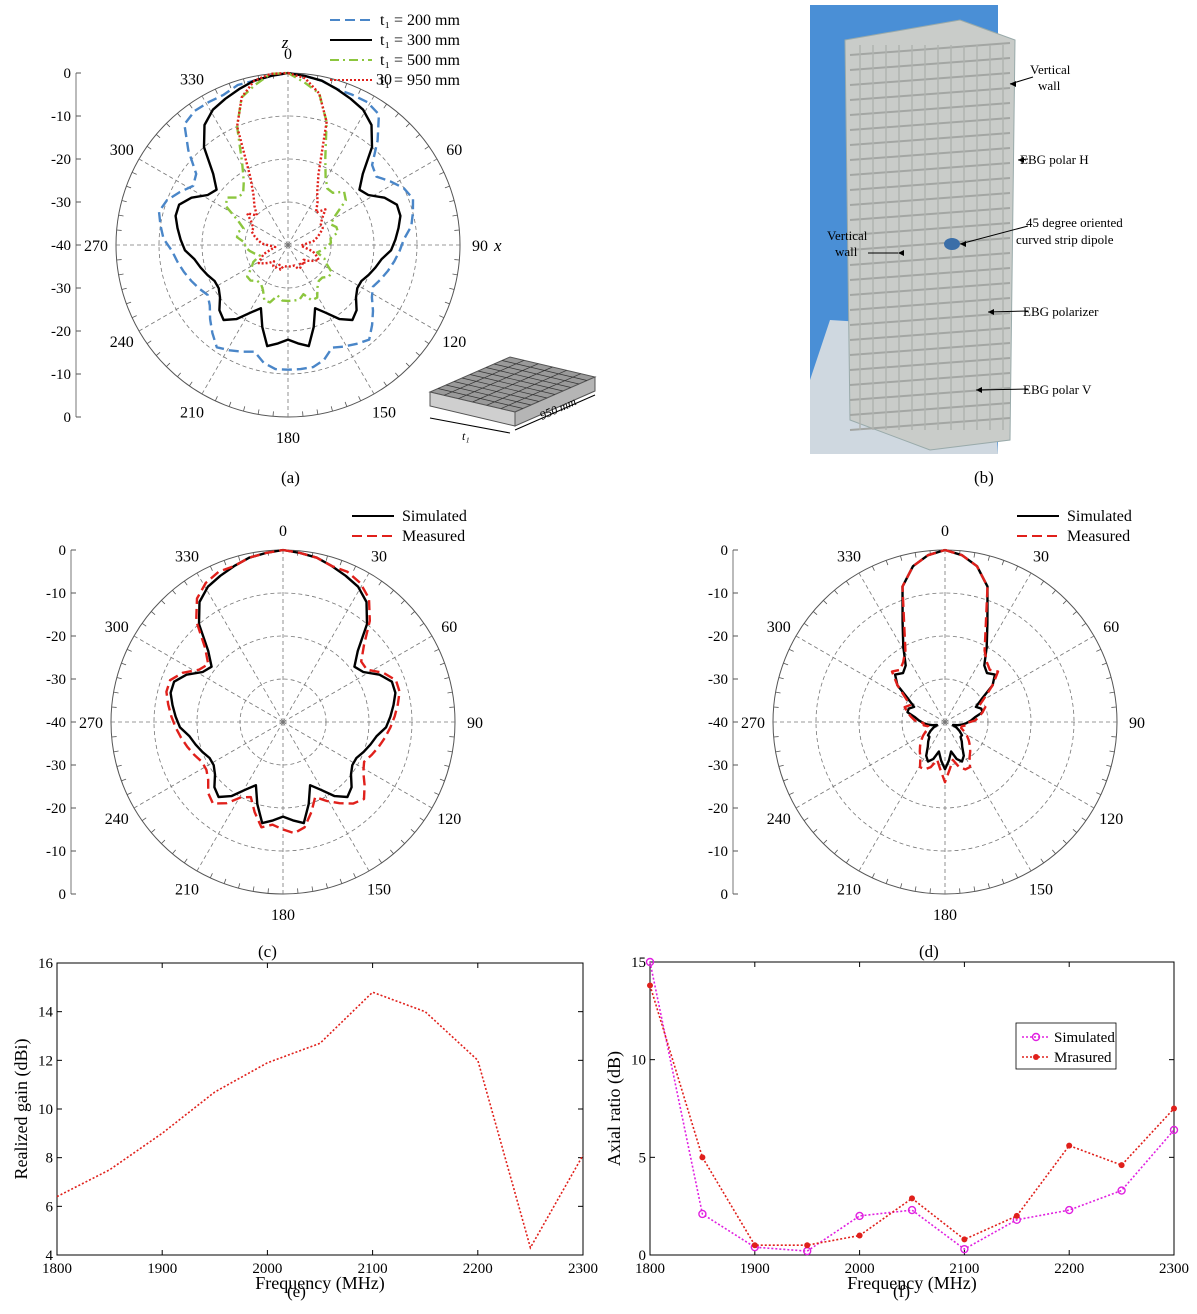 The image size is (1197, 1314). I want to click on axis-x-label: x, so click(497, 245).